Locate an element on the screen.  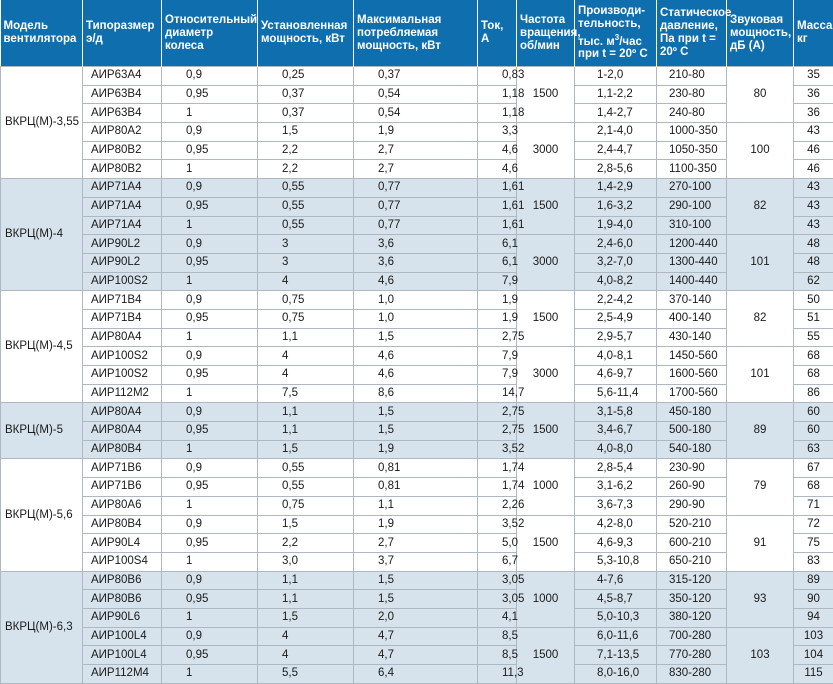
current-cell: 1,9 is located at coordinates (497, 300).